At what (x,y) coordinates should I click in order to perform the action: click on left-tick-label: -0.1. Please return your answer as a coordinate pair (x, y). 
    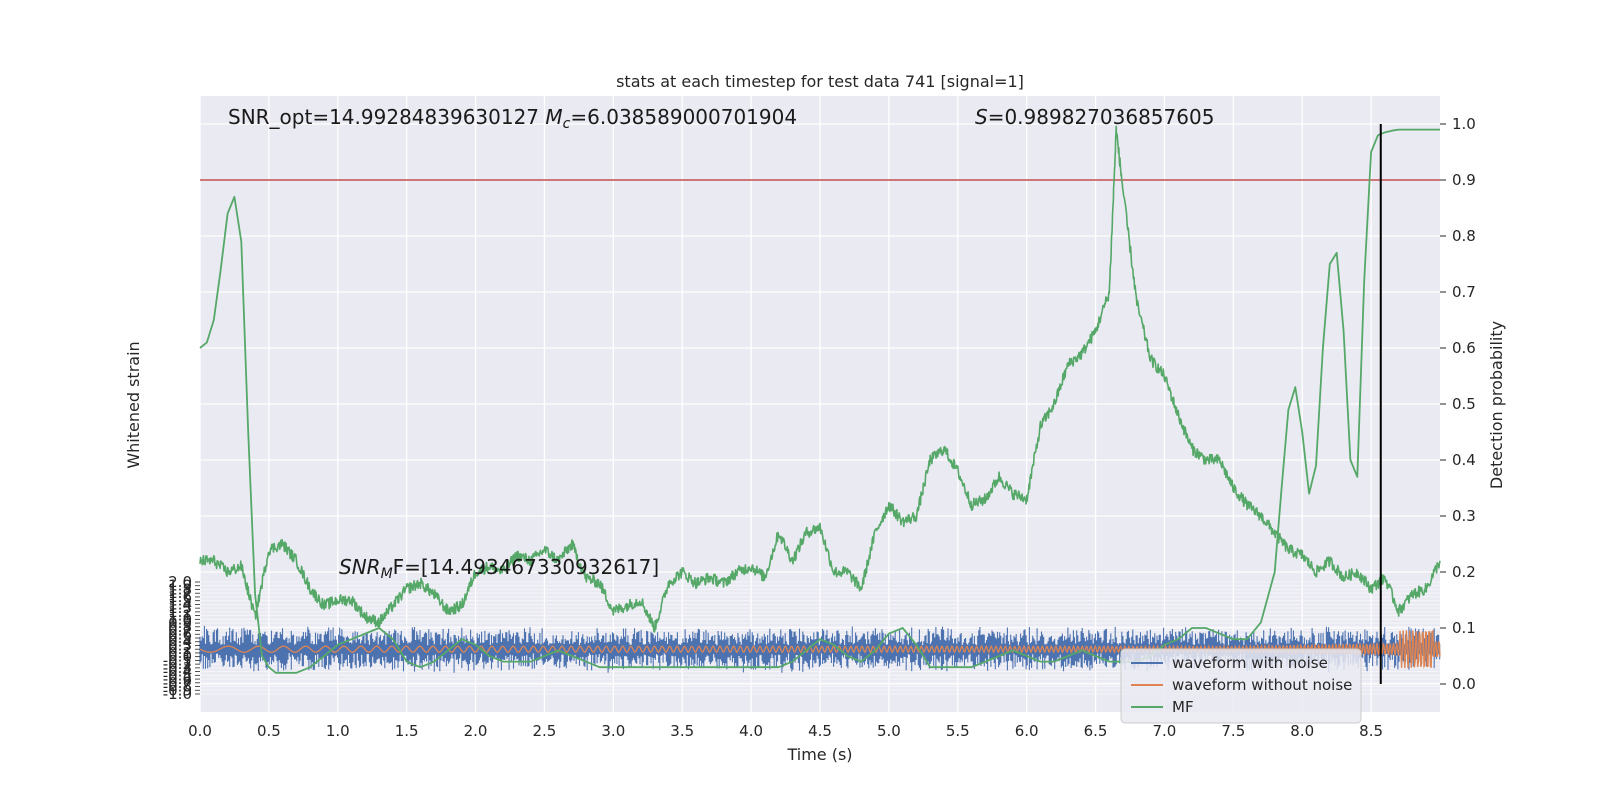
    Looking at the image, I should click on (177, 660).